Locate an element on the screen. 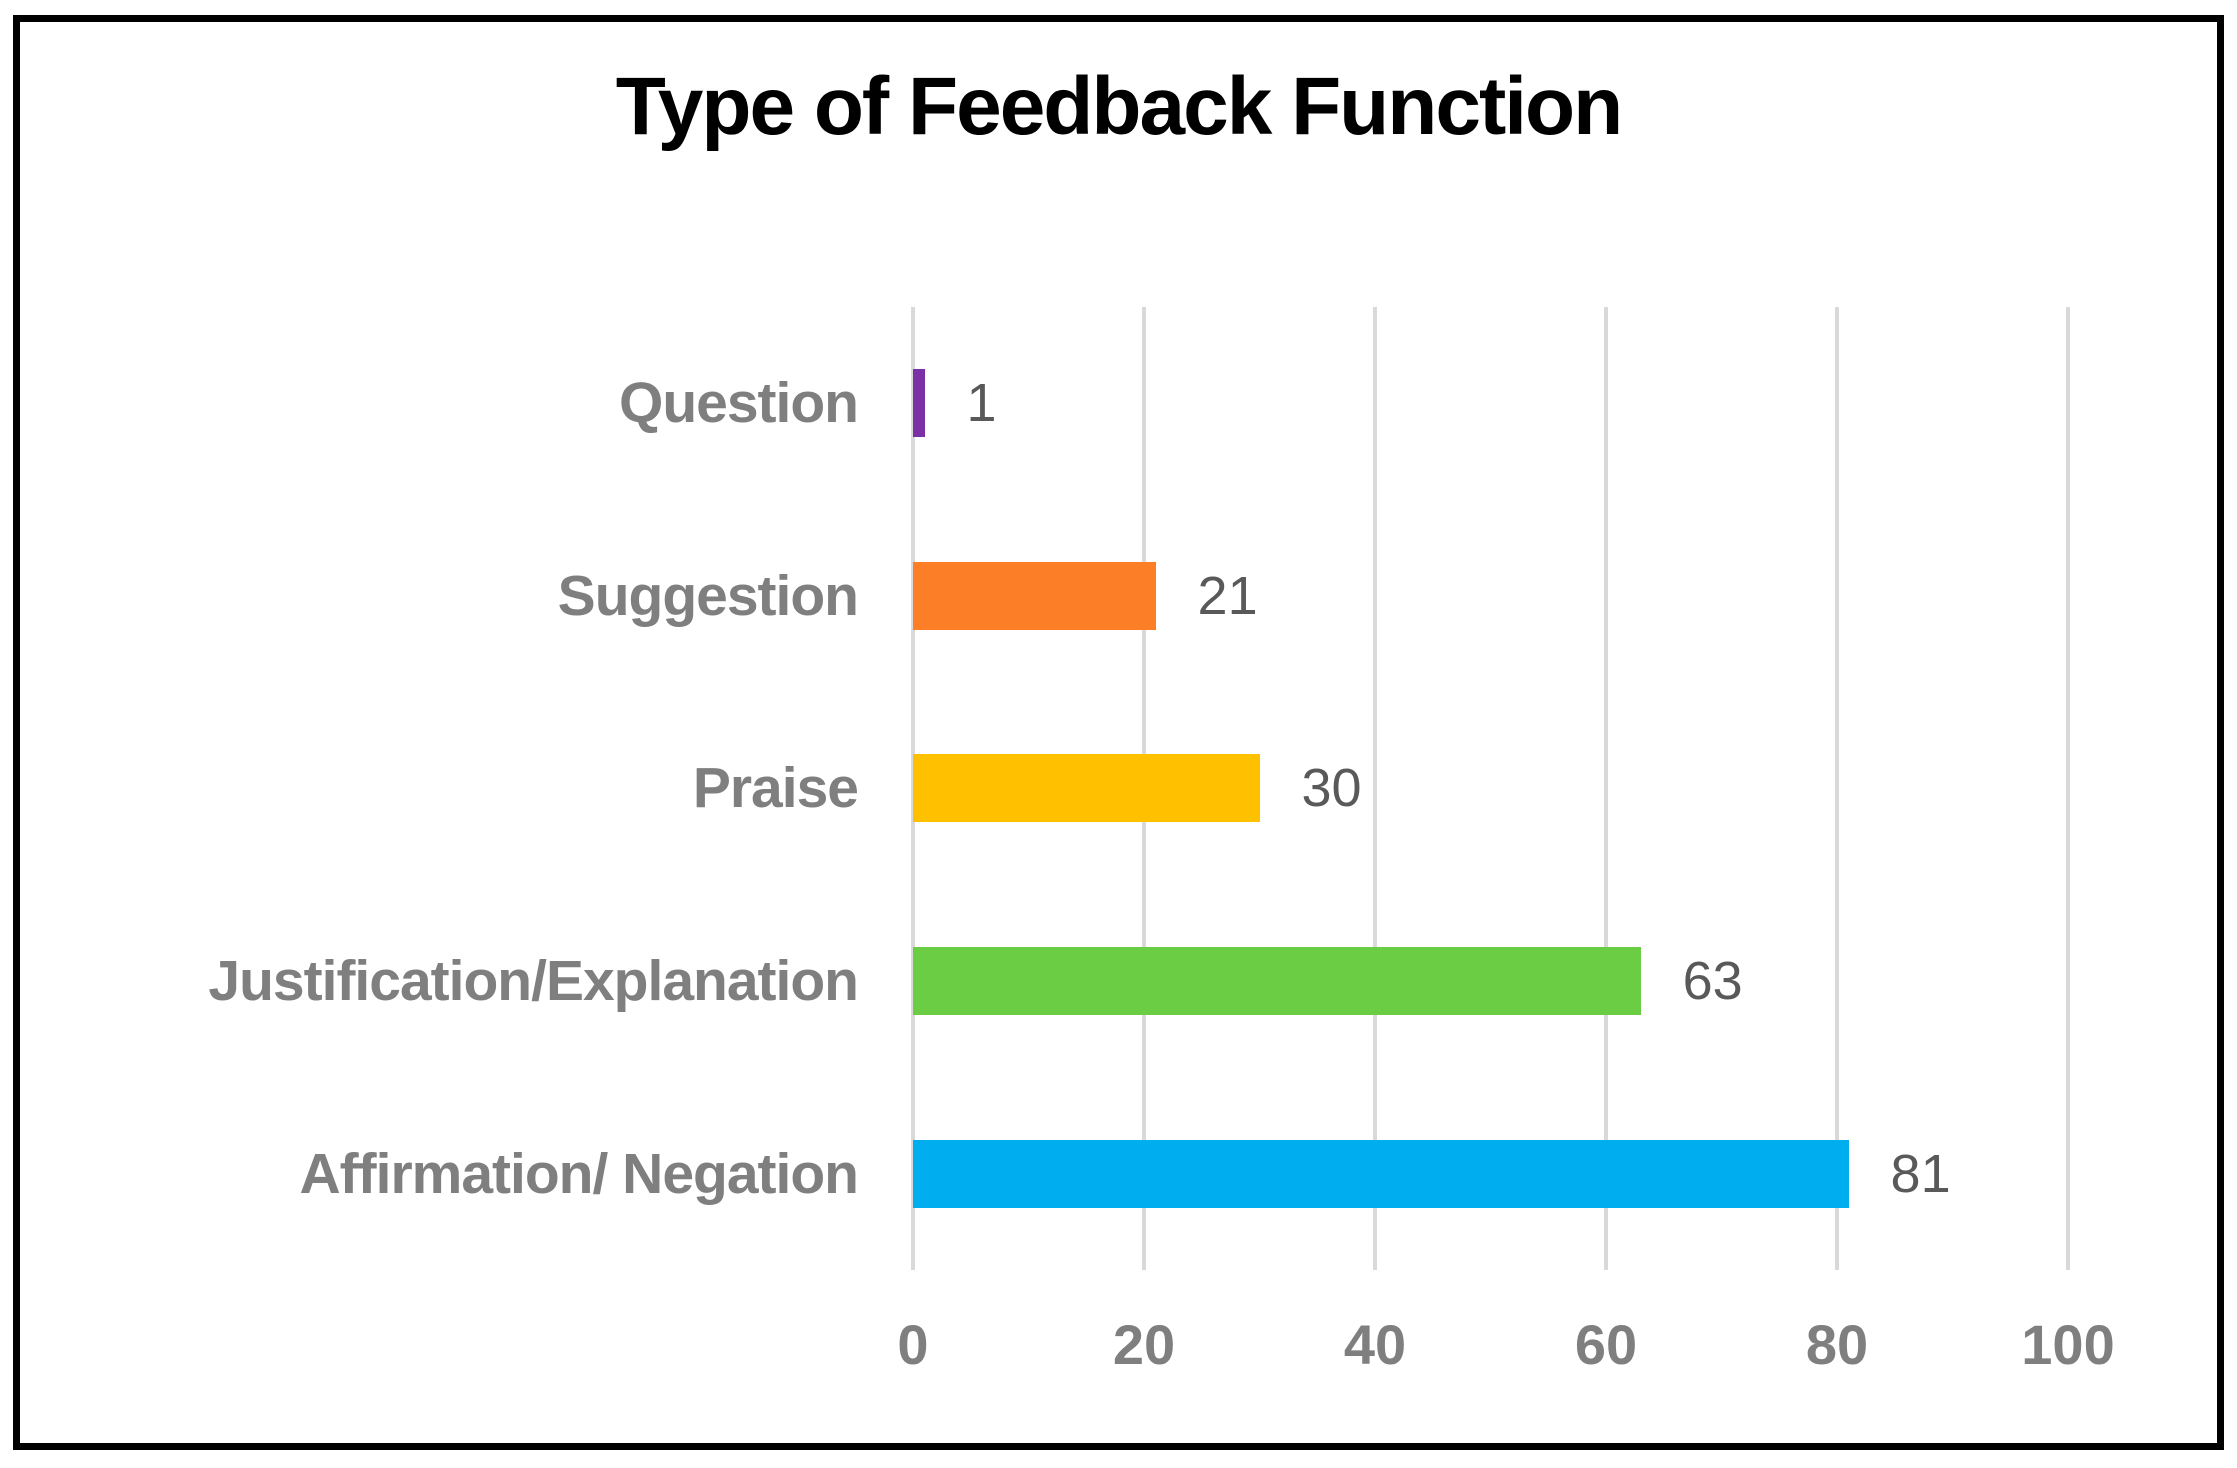 The height and width of the screenshot is (1468, 2237). bar-row: Affirmation/ Negation 81 is located at coordinates (1184, 1173).